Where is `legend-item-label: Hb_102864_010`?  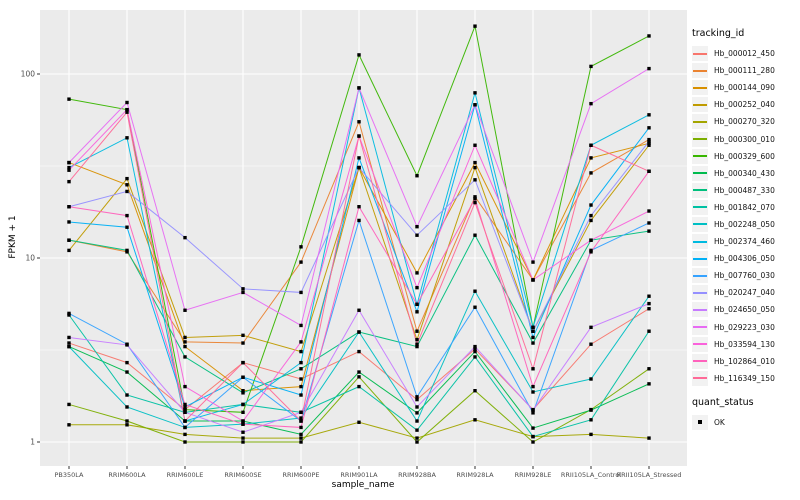 legend-item-label: Hb_102864_010 is located at coordinates (744, 361).